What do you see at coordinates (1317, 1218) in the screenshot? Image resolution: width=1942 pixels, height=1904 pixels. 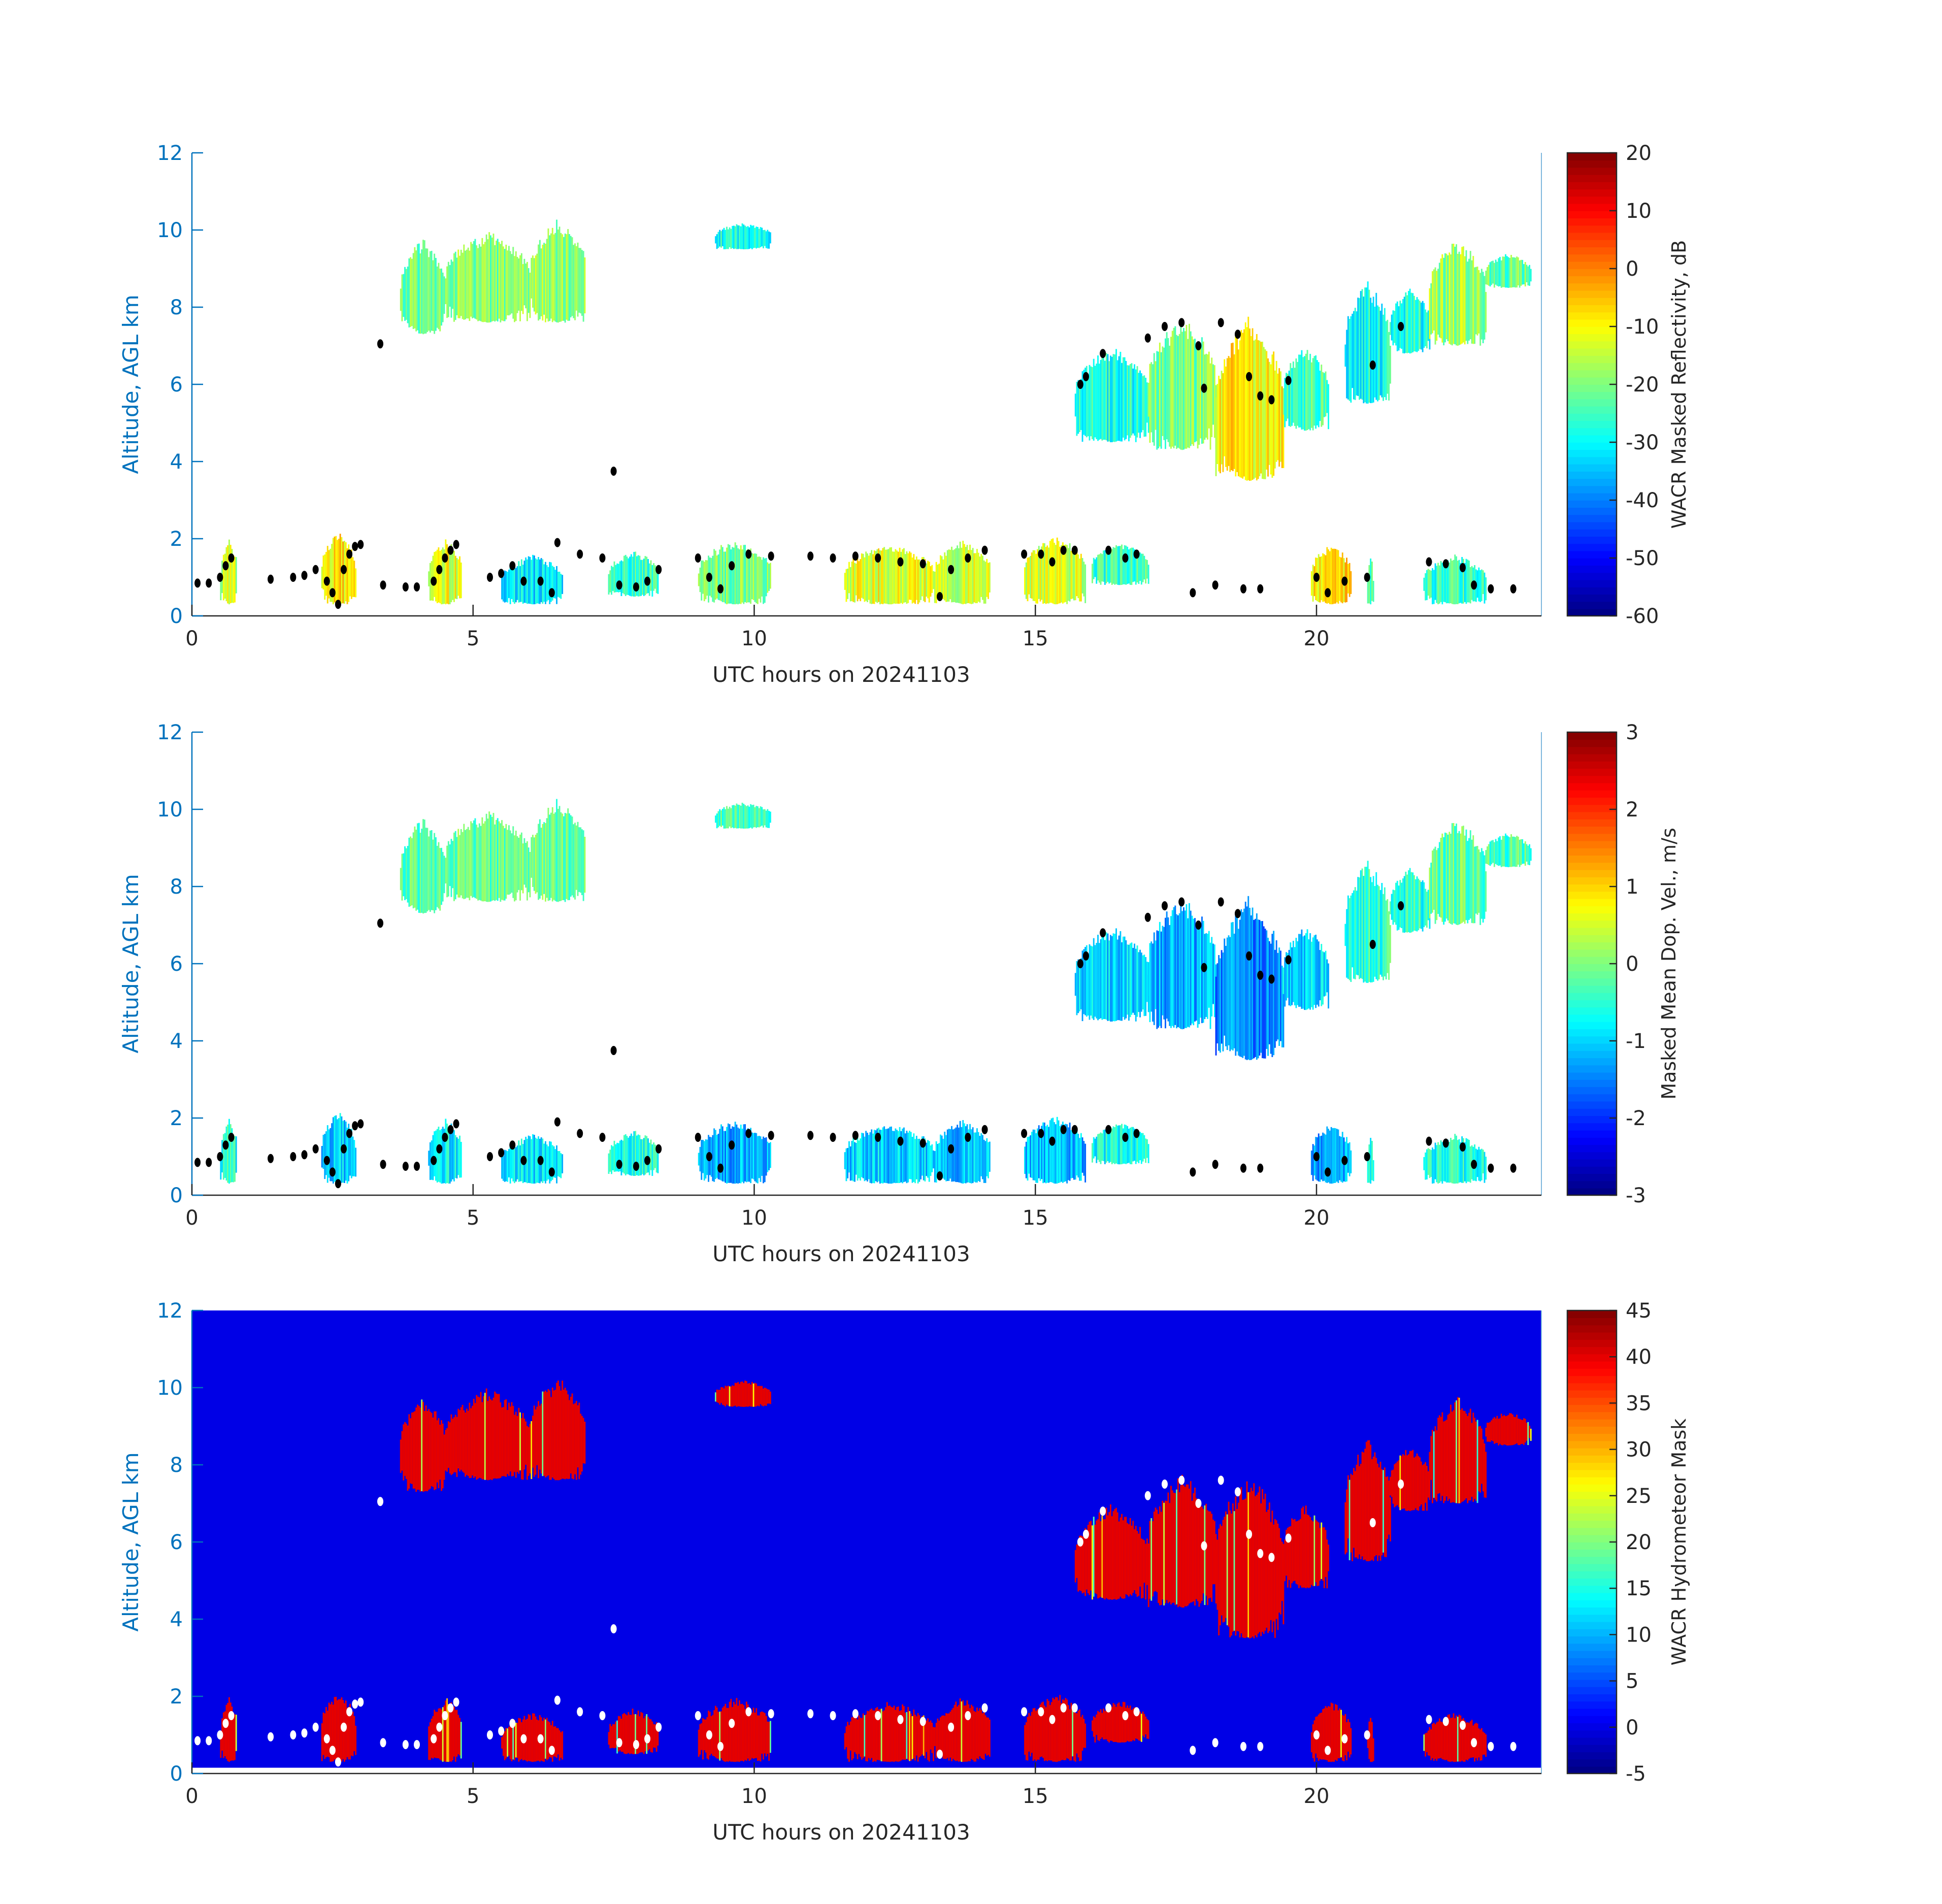 I see `x-tick-label: 20` at bounding box center [1317, 1218].